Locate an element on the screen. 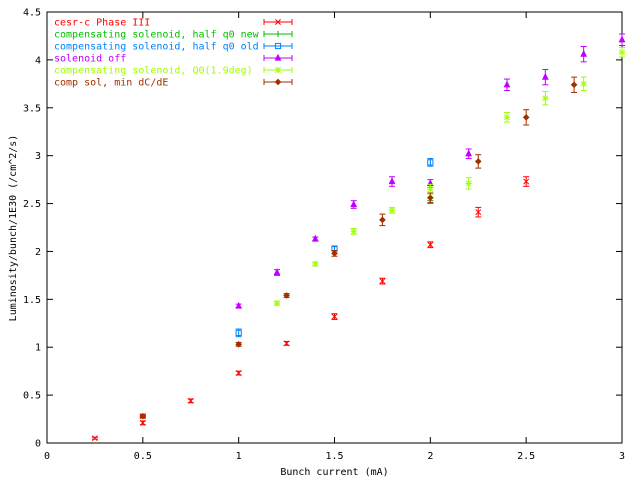 The height and width of the screenshot is (480, 640). legend-label: compensating solenoid, half q0 old is located at coordinates (156, 47).